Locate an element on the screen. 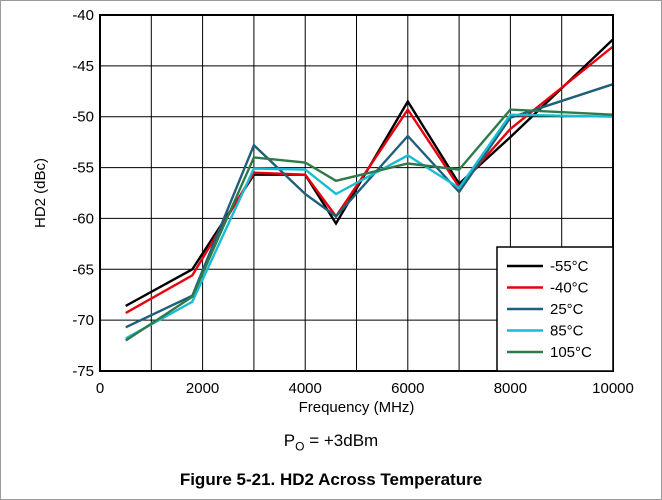  condition-subscript: O is located at coordinates (300, 446).